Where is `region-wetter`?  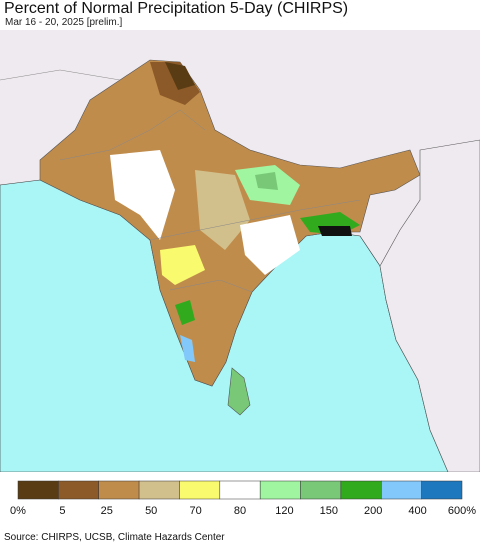
region-wetter is located at coordinates (266, 181).